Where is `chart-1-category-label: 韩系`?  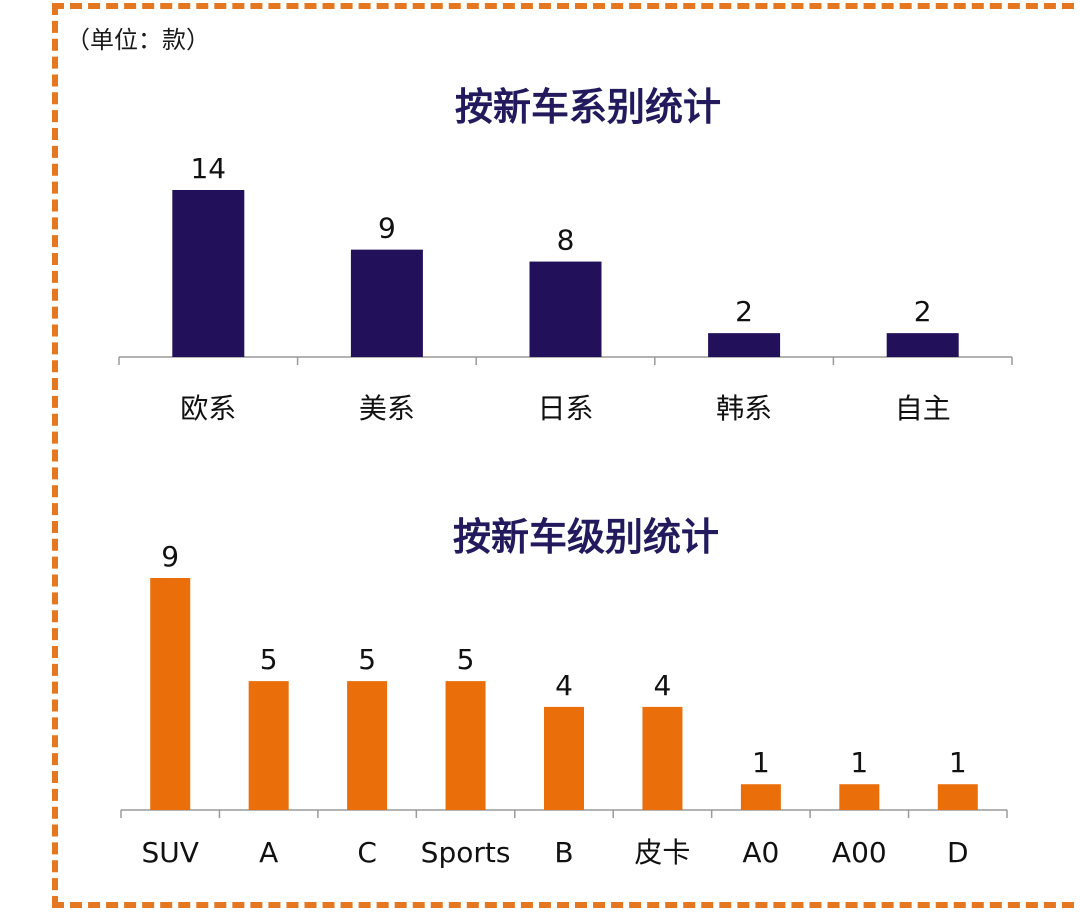 chart-1-category-label: 韩系 is located at coordinates (744, 408).